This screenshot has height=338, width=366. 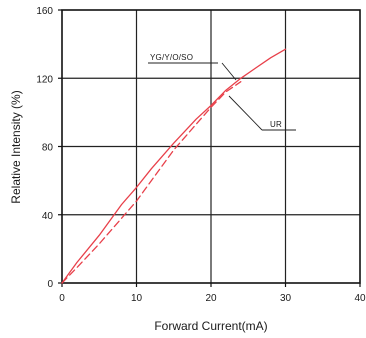 What do you see at coordinates (50, 284) in the screenshot?
I see `y-tick-label: 0` at bounding box center [50, 284].